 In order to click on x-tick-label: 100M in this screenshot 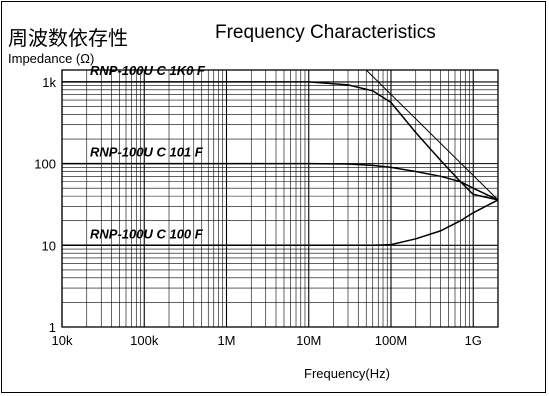, I will do `click(391, 340)`.